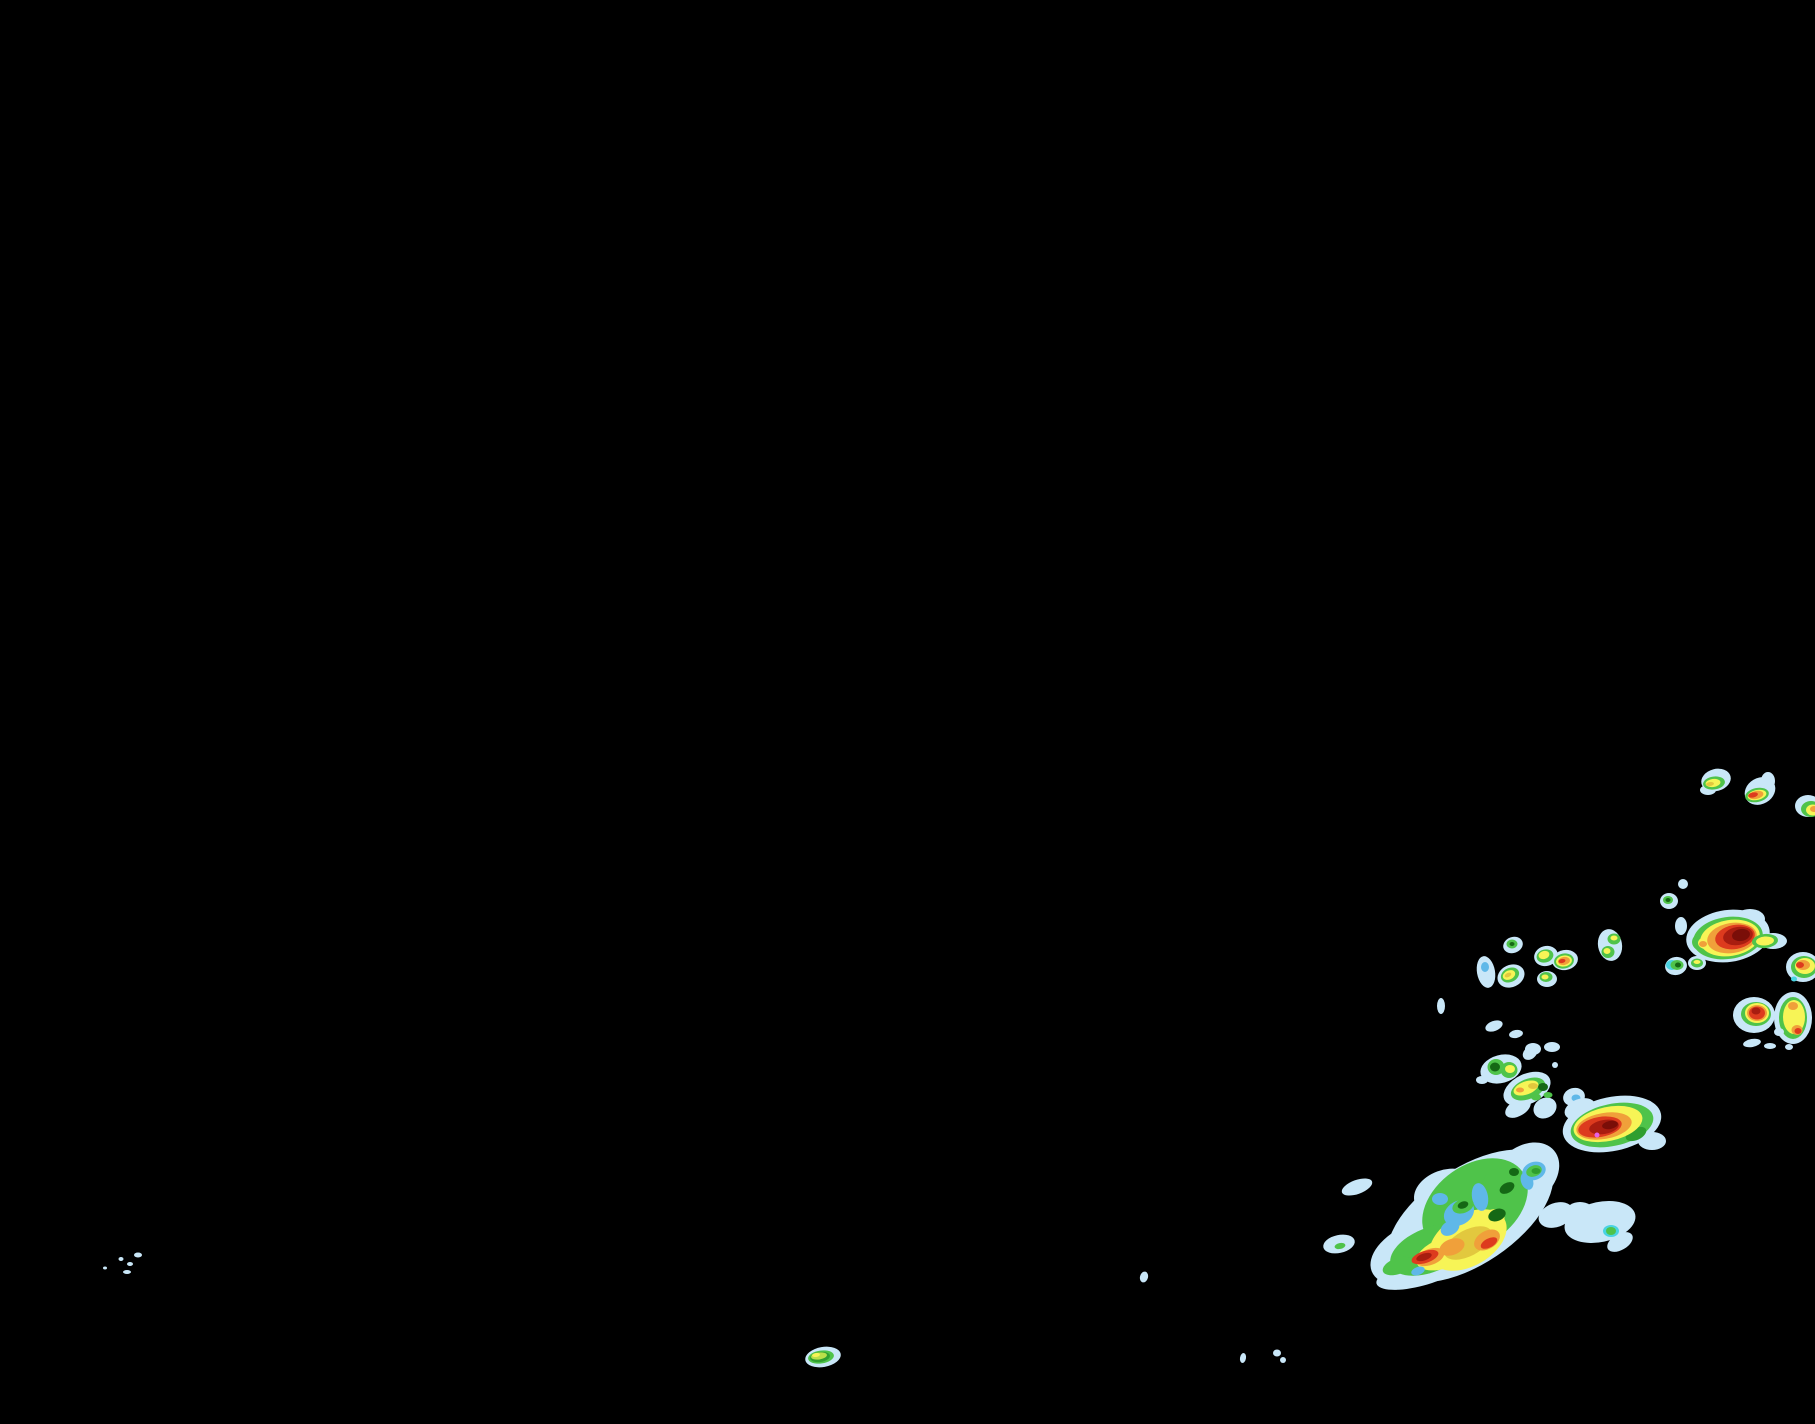 The width and height of the screenshot is (1815, 1424). What do you see at coordinates (1597, 1135) in the screenshot?
I see `echo-level-m` at bounding box center [1597, 1135].